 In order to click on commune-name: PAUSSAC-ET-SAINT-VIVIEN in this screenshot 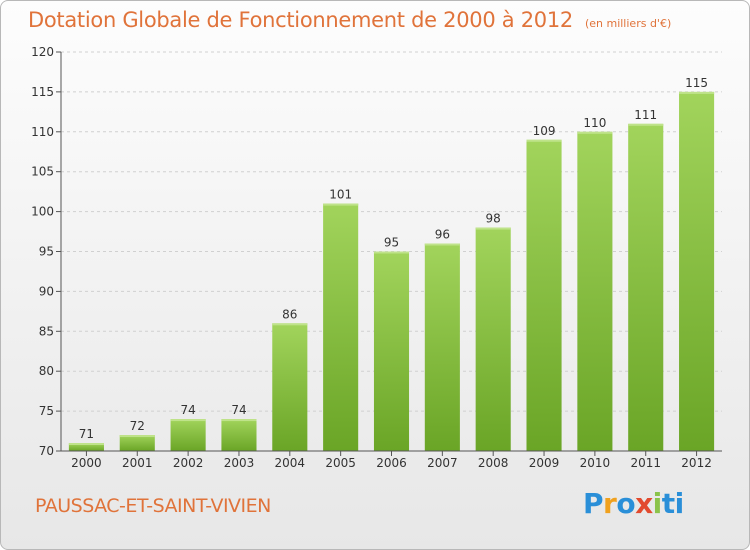, I will do `click(153, 506)`.